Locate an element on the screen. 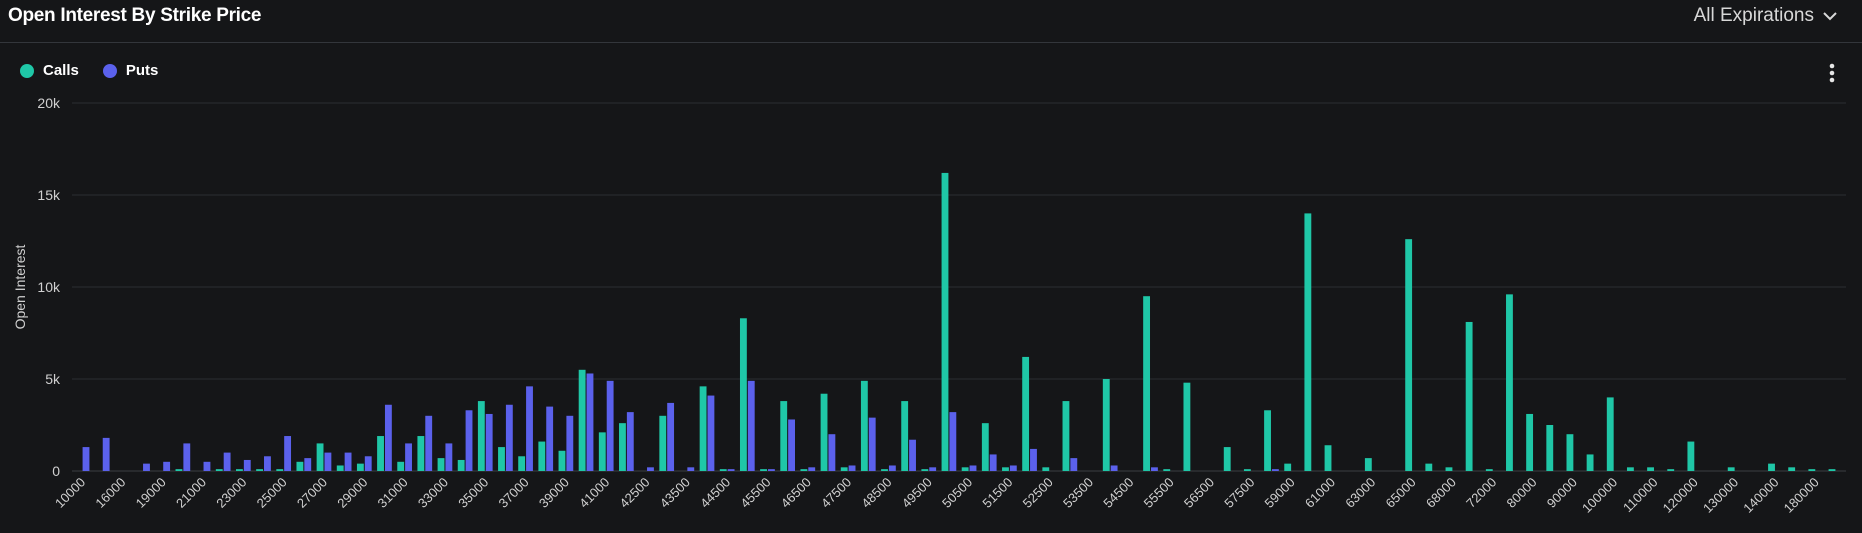 This screenshot has width=1862, height=533. calls-color-swatch is located at coordinates (27, 70).